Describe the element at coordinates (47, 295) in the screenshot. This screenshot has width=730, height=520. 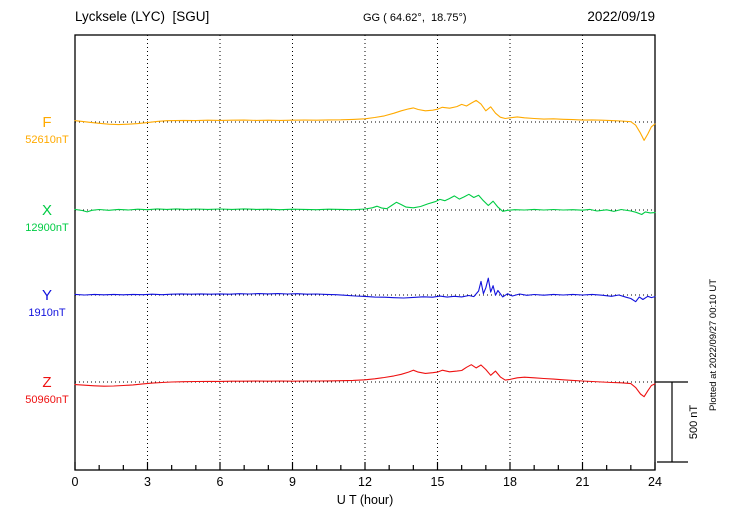
I see `channel-label-Y: Y` at that location.